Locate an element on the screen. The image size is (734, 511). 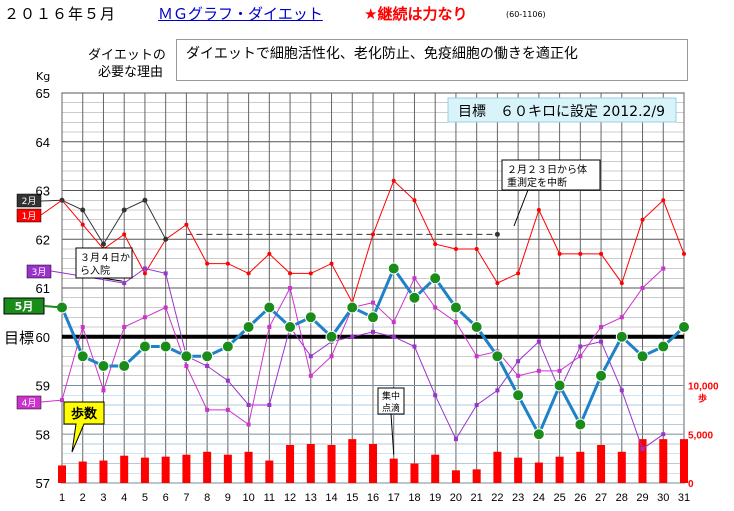
y-tick-label: 64 is located at coordinates (43, 142).